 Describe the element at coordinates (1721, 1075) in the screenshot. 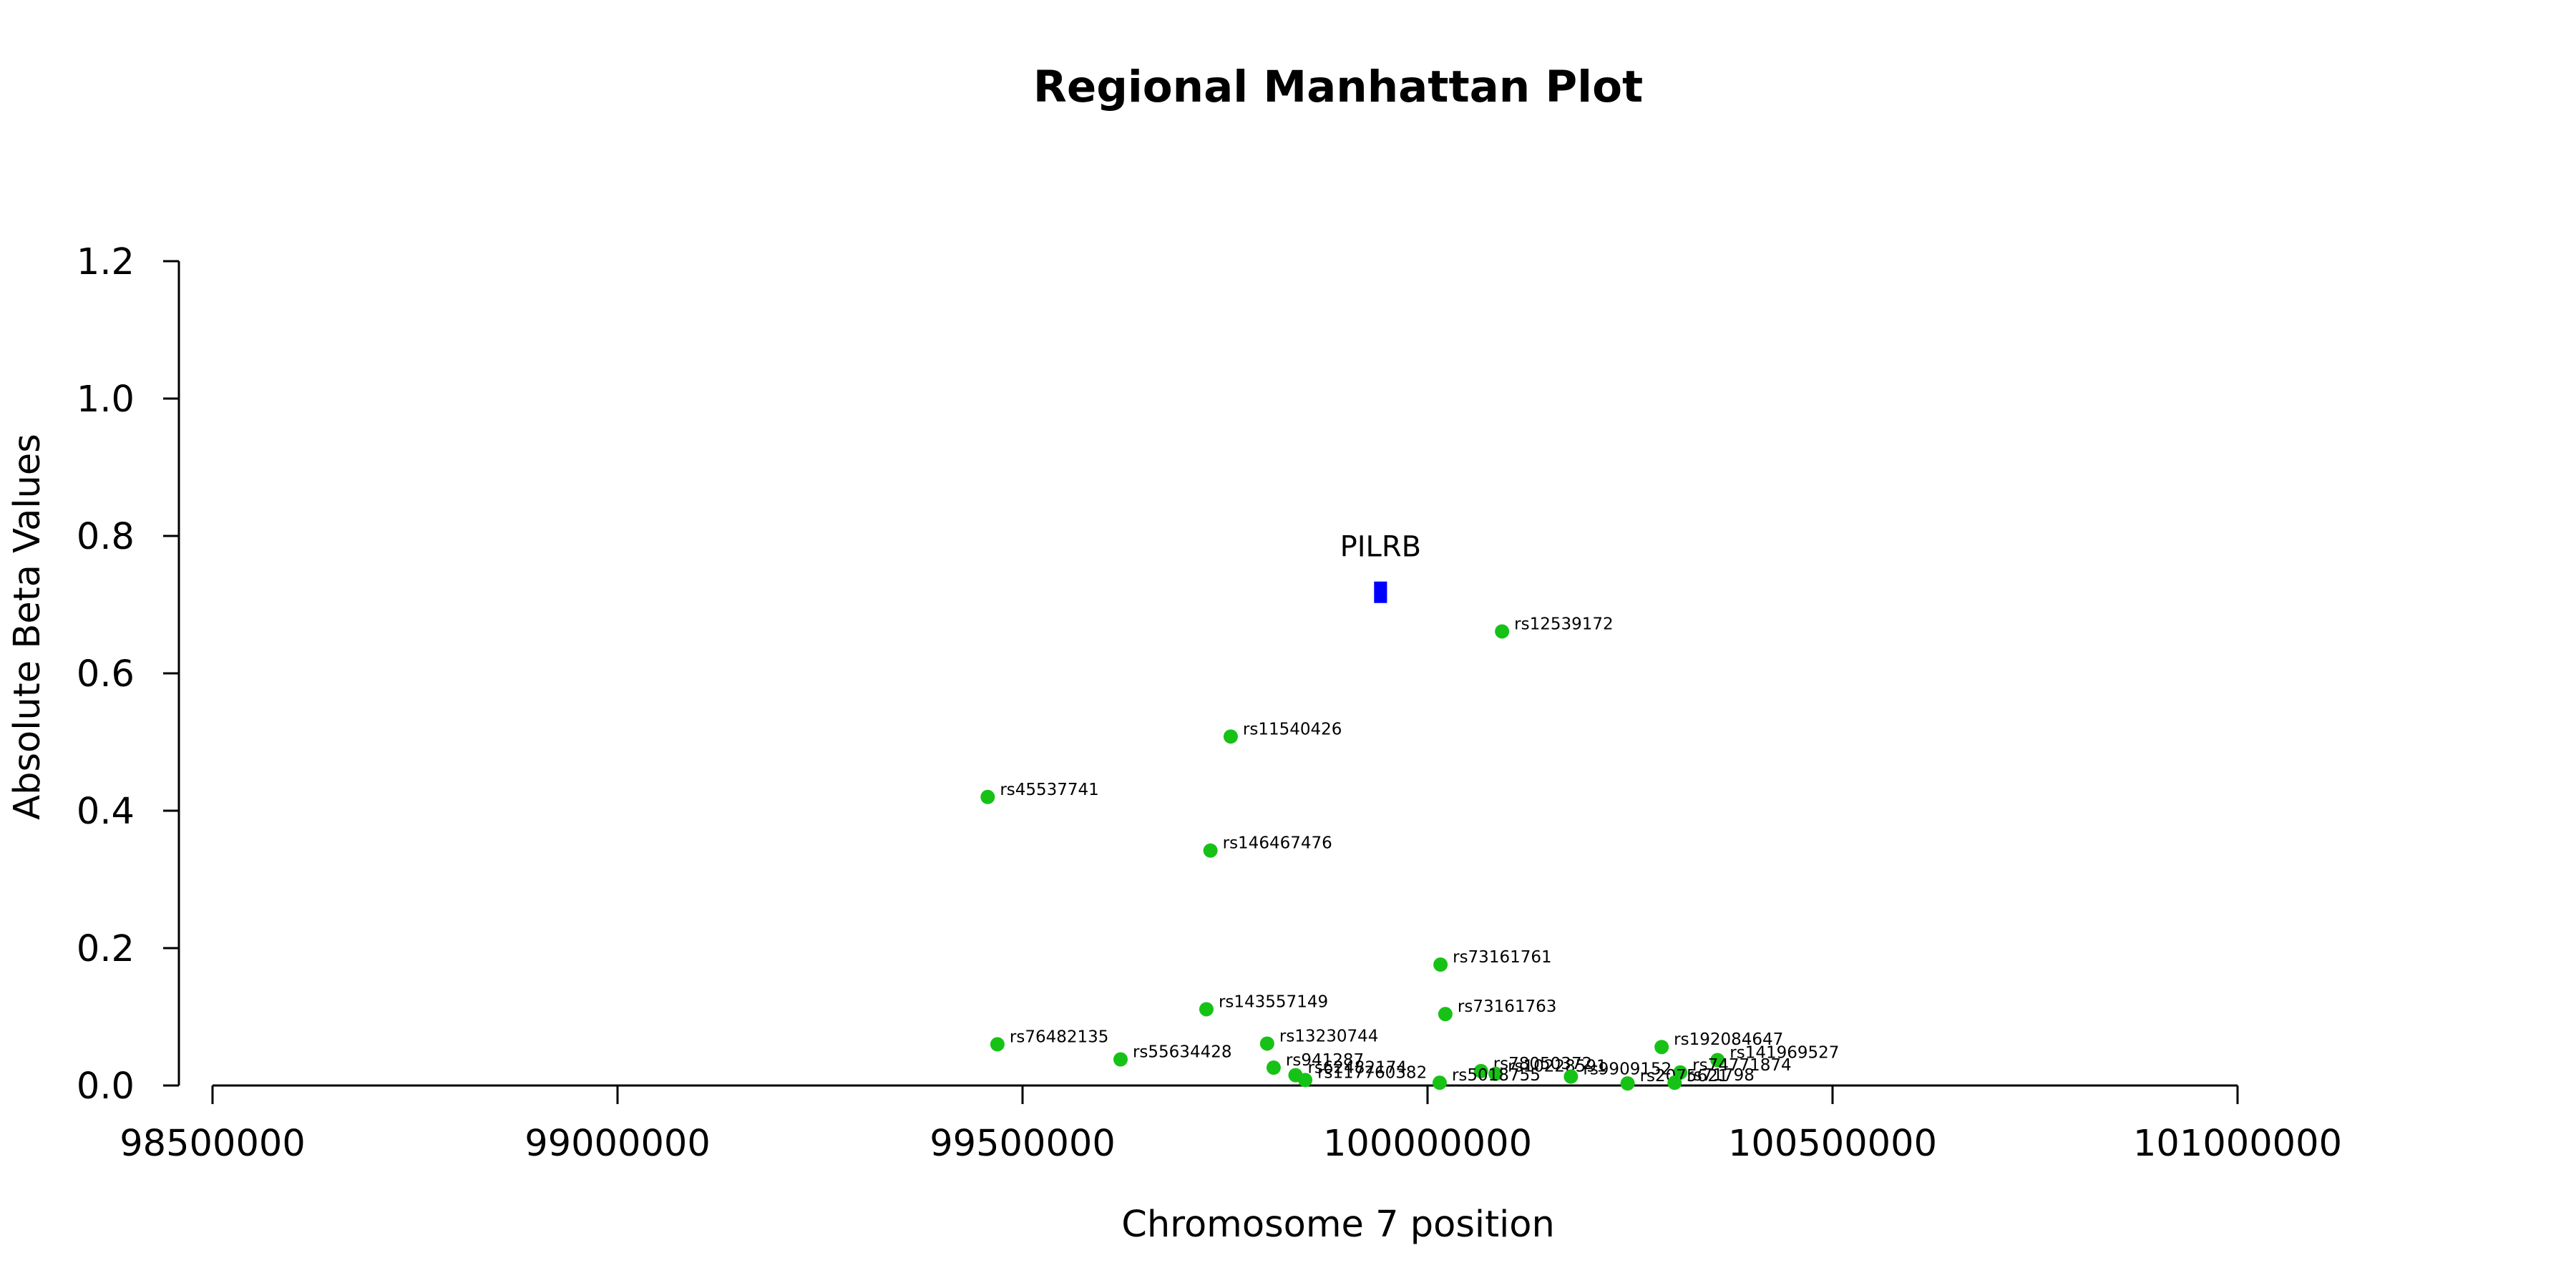

I see `snp-label: rs71798` at that location.